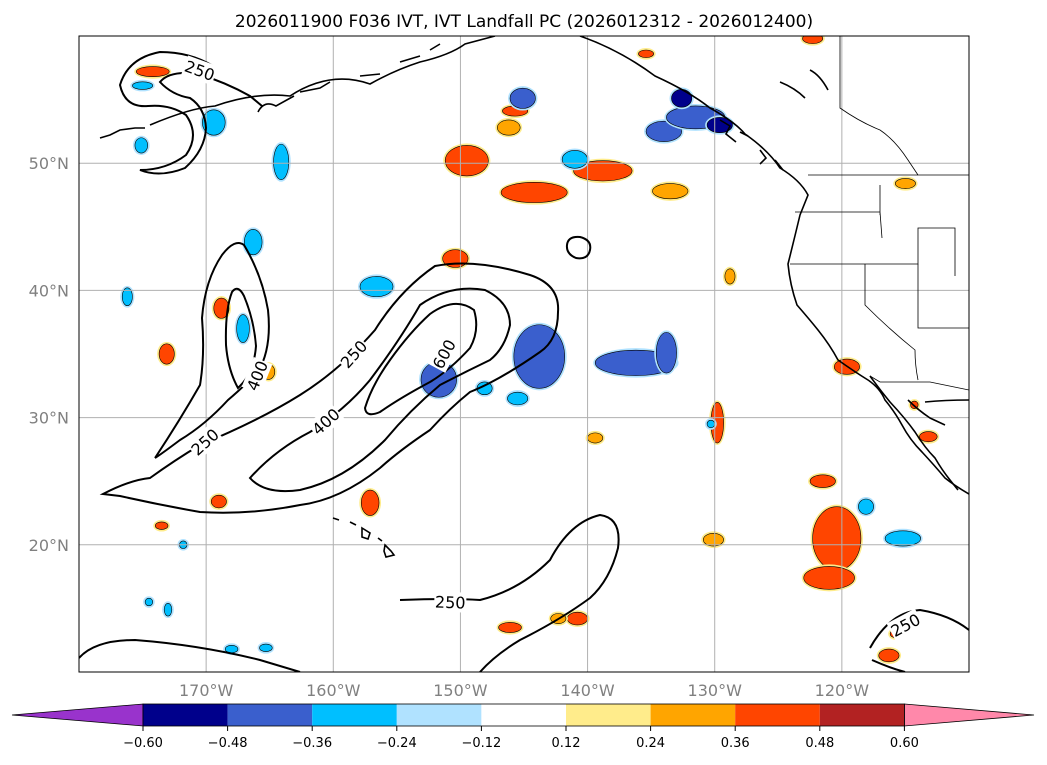  I want to click on washington-oregon-border, so click(839, 212).